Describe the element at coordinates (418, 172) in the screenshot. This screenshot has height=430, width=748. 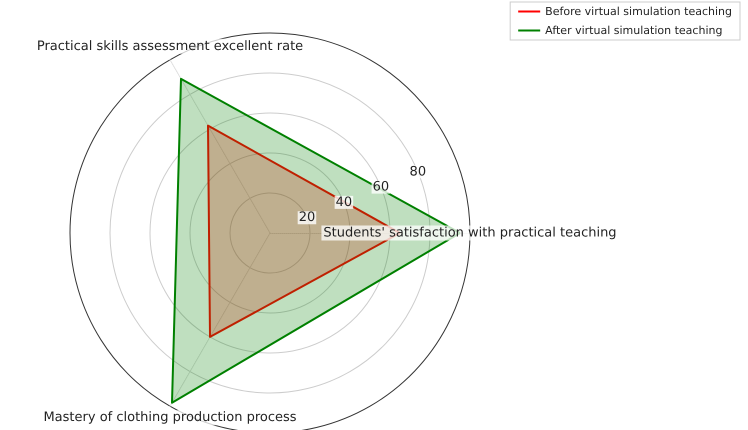
I see `y-tick-label: 80` at that location.